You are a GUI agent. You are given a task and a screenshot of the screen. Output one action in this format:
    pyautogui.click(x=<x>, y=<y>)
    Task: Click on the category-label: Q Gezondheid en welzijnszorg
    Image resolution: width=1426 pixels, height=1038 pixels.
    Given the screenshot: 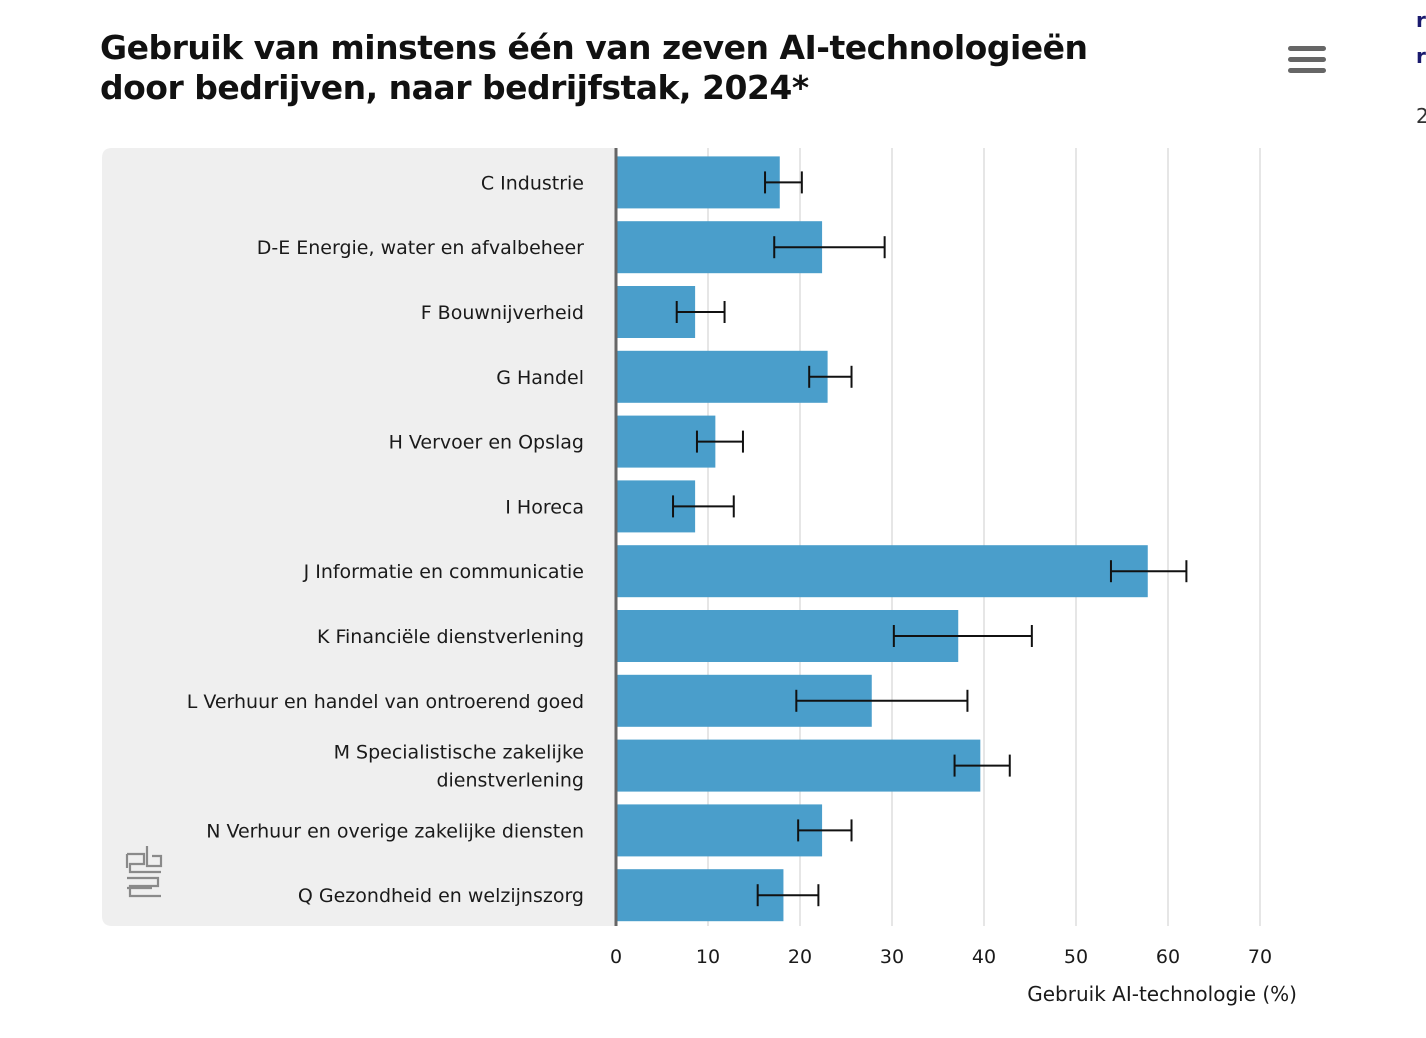 What is the action you would take?
    pyautogui.click(x=441, y=896)
    